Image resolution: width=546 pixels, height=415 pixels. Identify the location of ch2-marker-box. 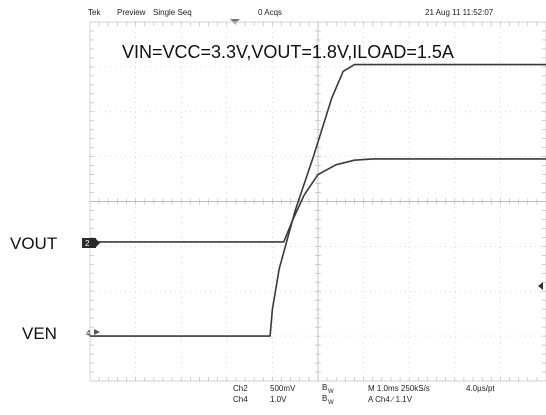
(89, 243).